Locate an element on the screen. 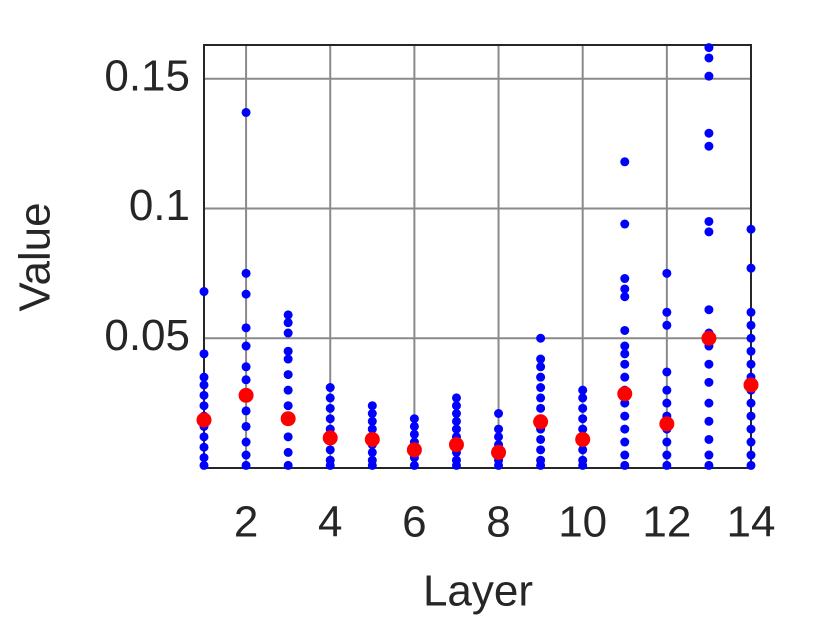  x-tick-label: 8 is located at coordinates (498, 522).